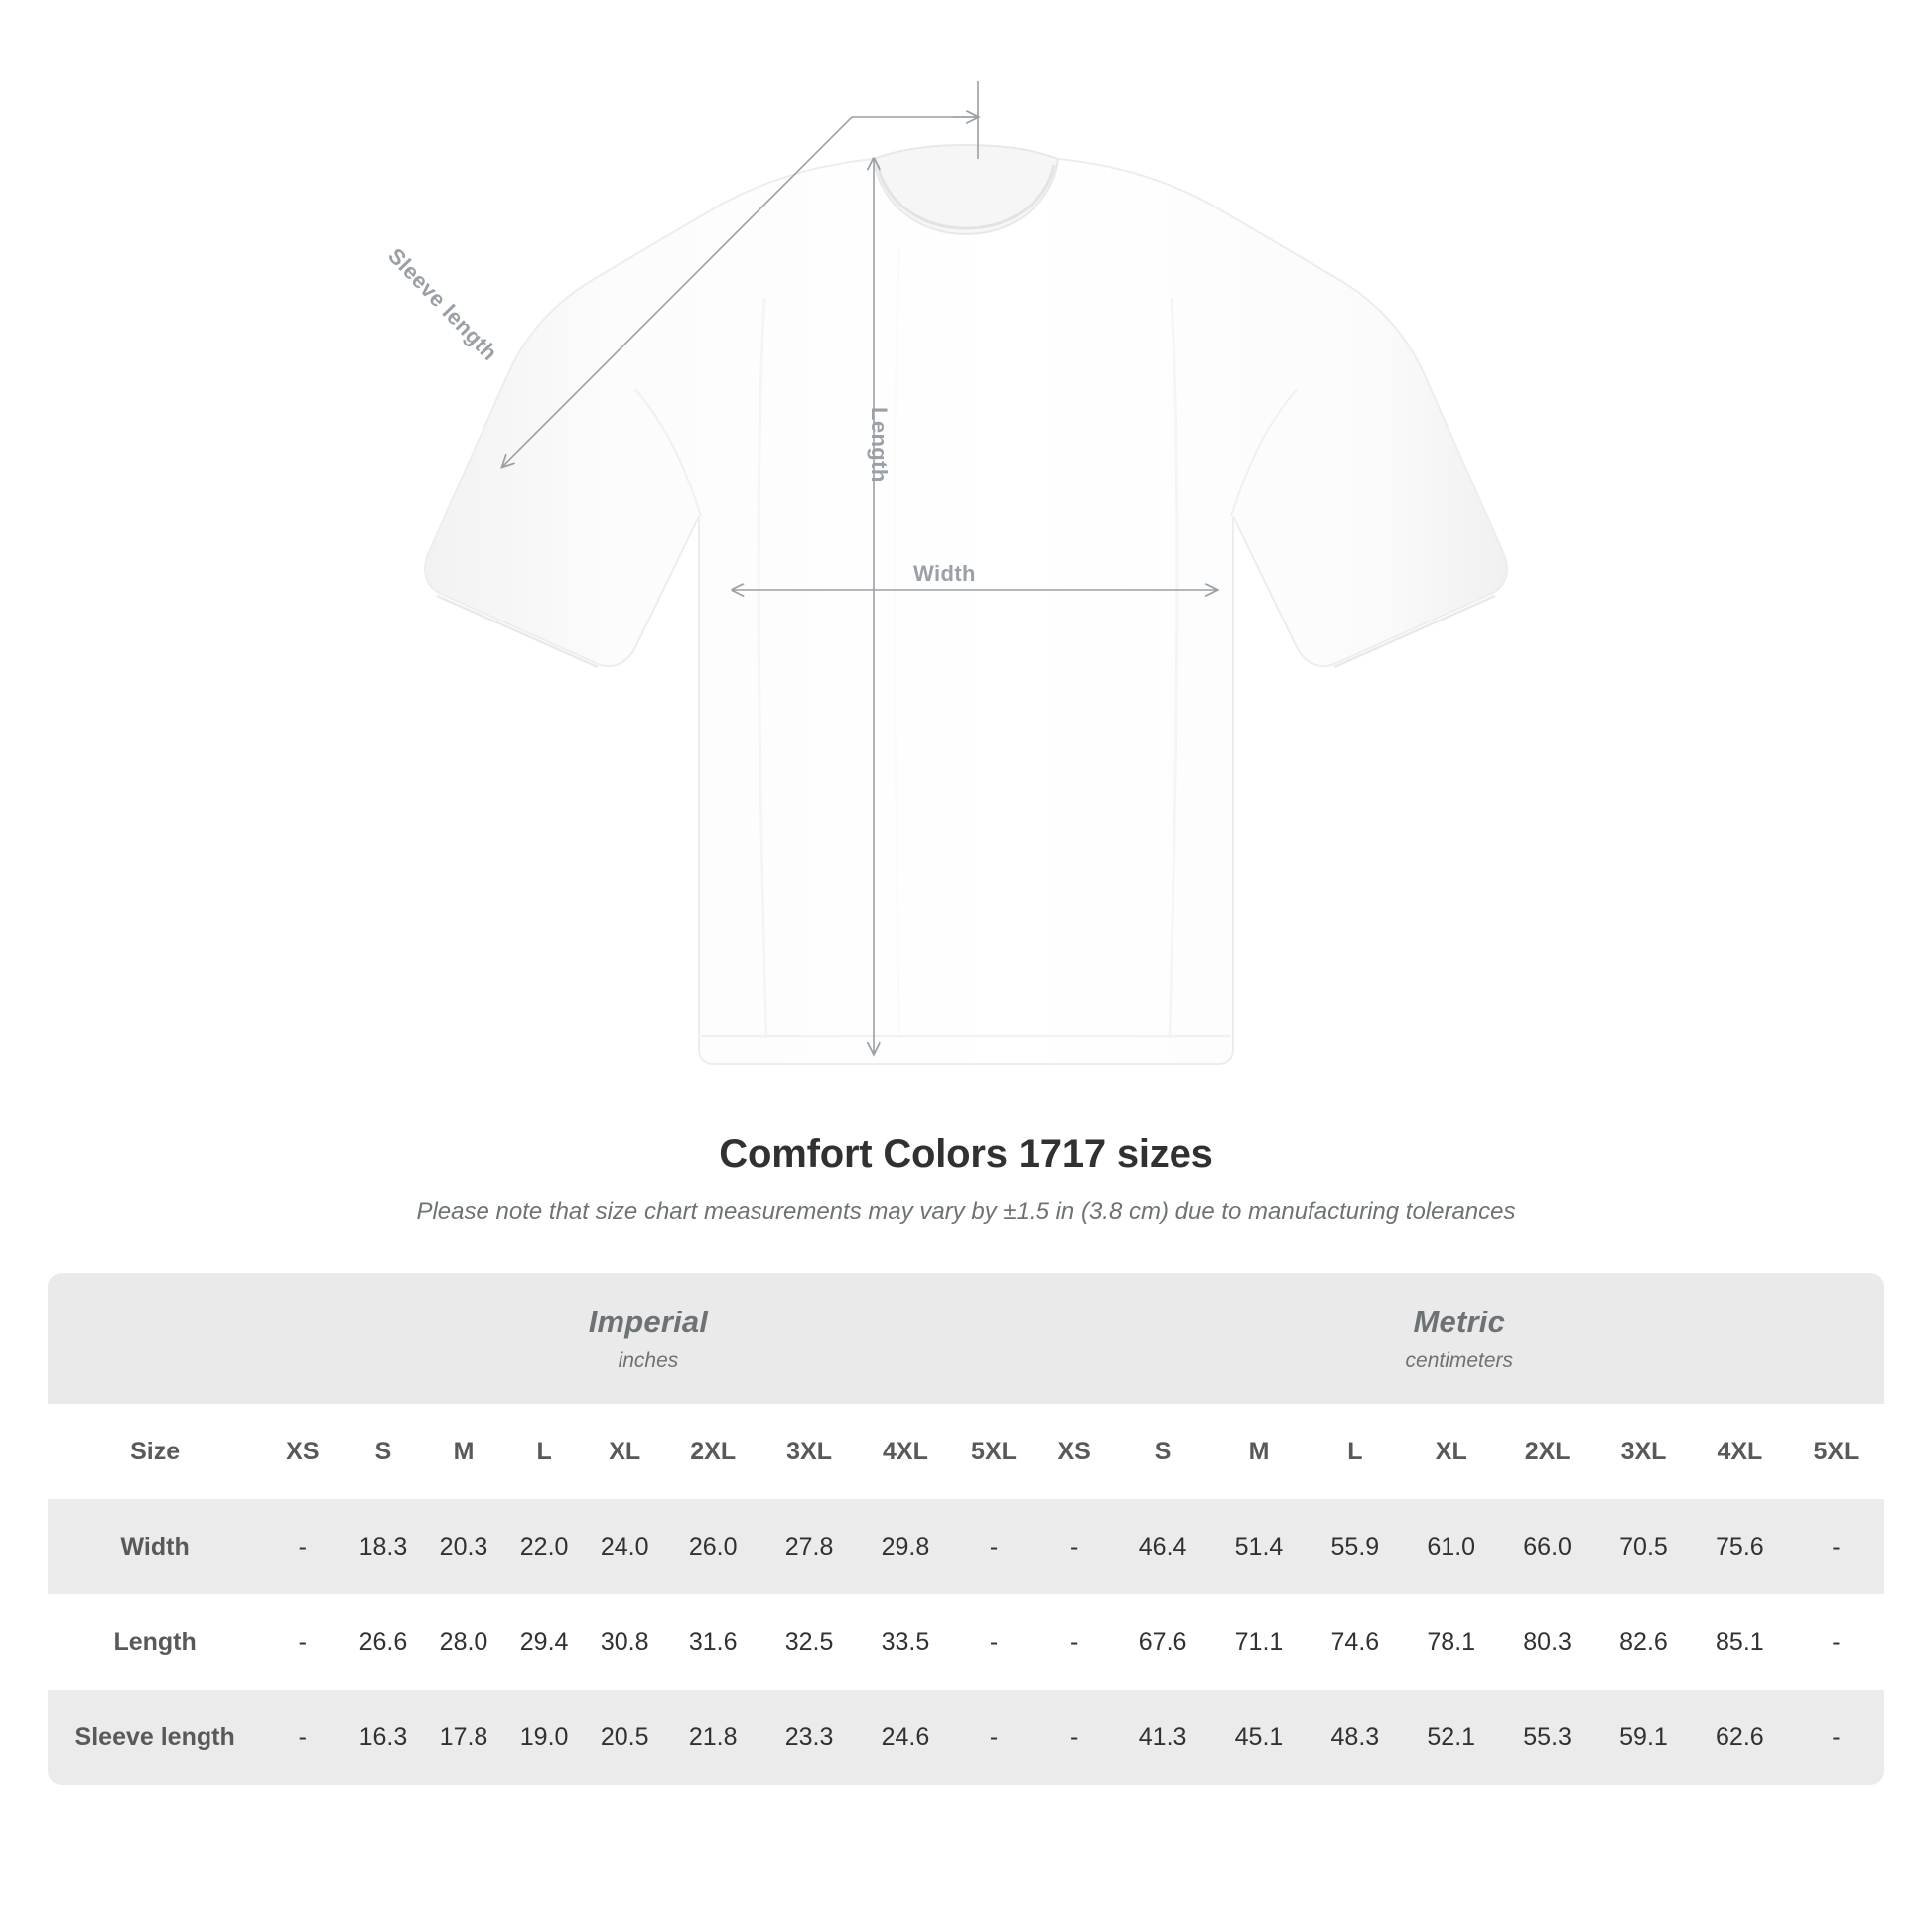 The height and width of the screenshot is (1932, 1932). I want to click on cell-width-imperial-4xl: 29.8, so click(906, 1547).